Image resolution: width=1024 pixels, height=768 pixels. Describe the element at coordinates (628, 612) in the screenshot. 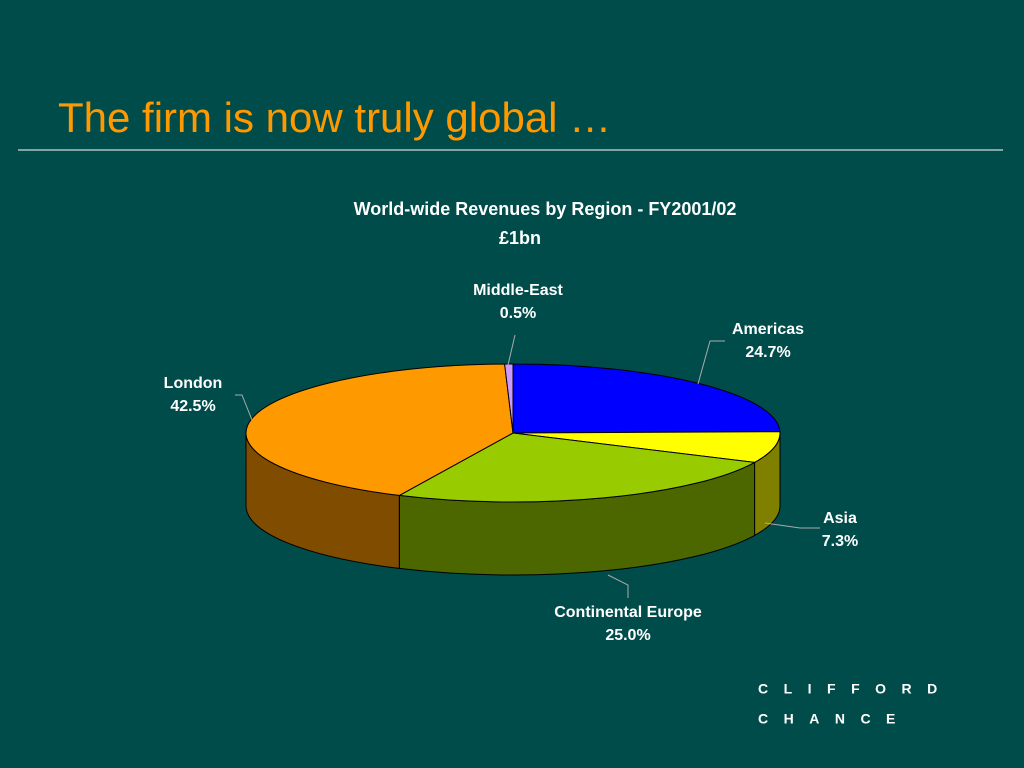

I see `slice-label: Continental Europe` at that location.